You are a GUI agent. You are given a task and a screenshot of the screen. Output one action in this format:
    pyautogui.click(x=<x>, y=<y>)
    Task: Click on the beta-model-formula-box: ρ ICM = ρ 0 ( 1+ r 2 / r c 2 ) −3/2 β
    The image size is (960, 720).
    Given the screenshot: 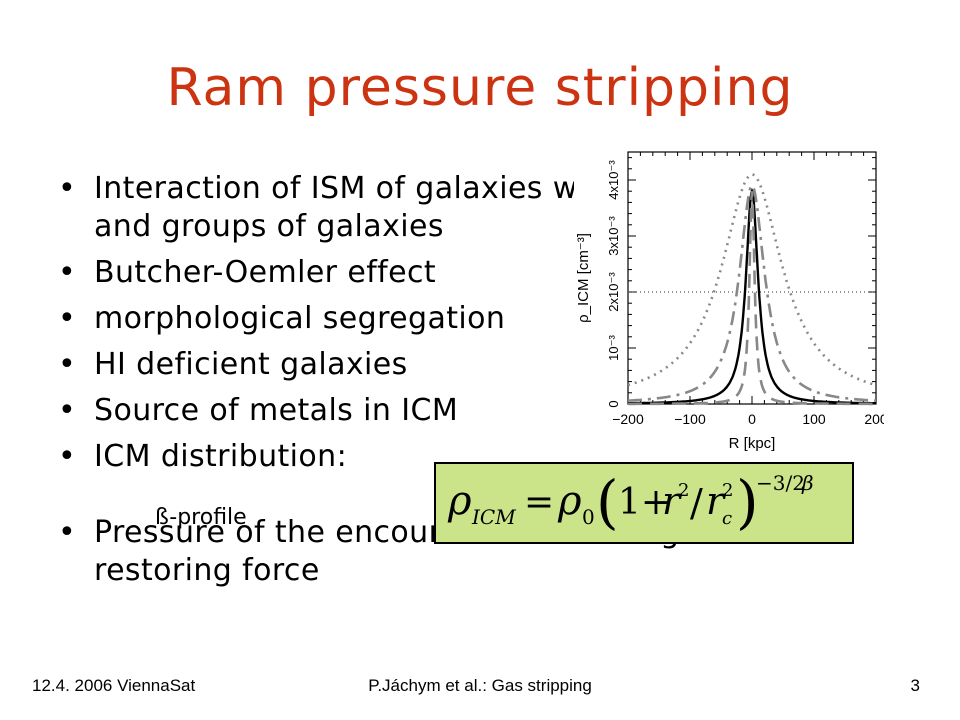 What is the action you would take?
    pyautogui.click(x=644, y=503)
    